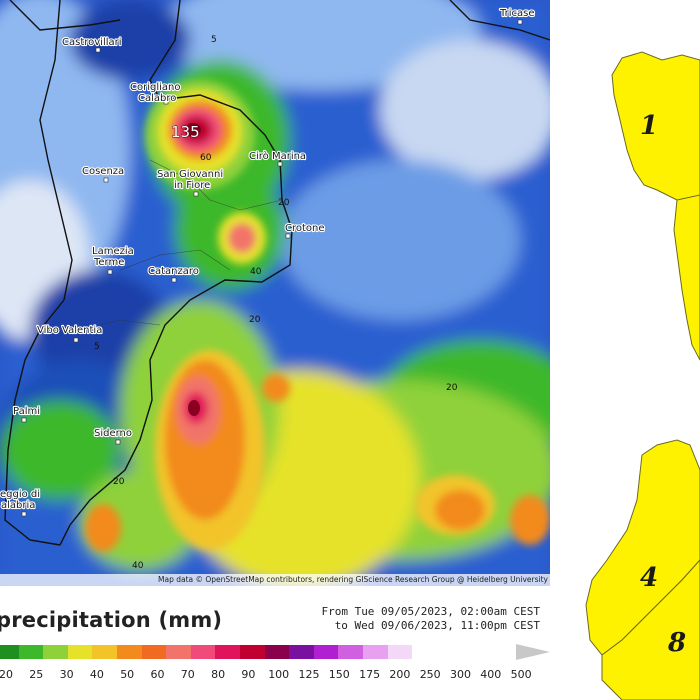  I want to click on zone-label-8: 8, so click(676, 643).